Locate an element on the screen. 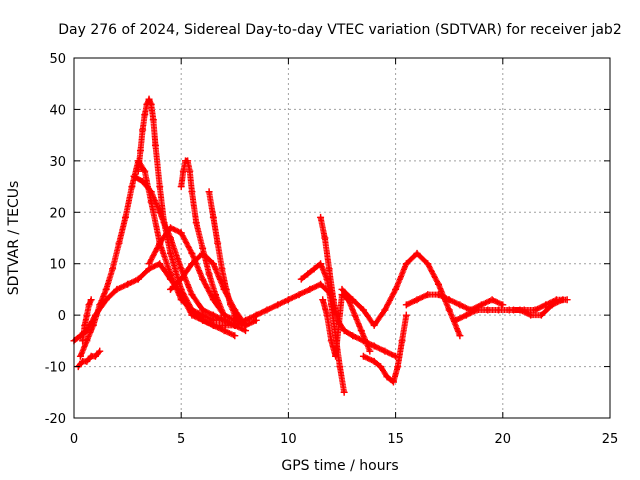 Image resolution: width=640 pixels, height=480 pixels. x-tick-label: 15 is located at coordinates (395, 439).